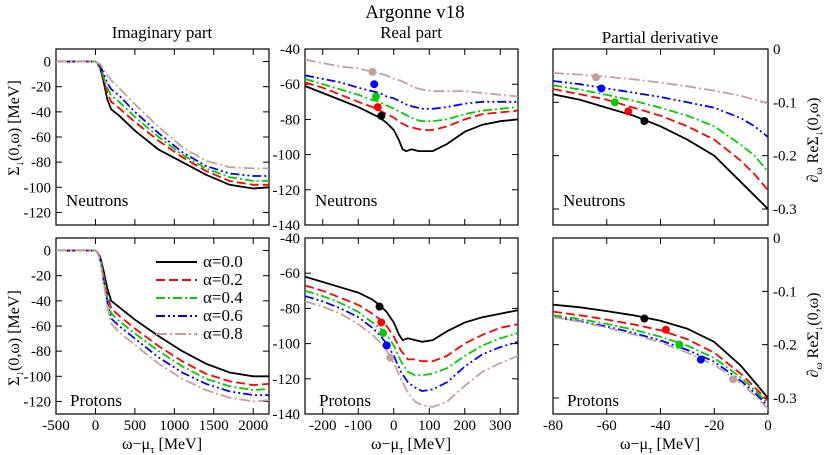 Image resolution: width=830 pixels, height=455 pixels. Describe the element at coordinates (162, 445) in the screenshot. I see `x-axis-label-imaginary: ω−μτ [MeV]` at that location.